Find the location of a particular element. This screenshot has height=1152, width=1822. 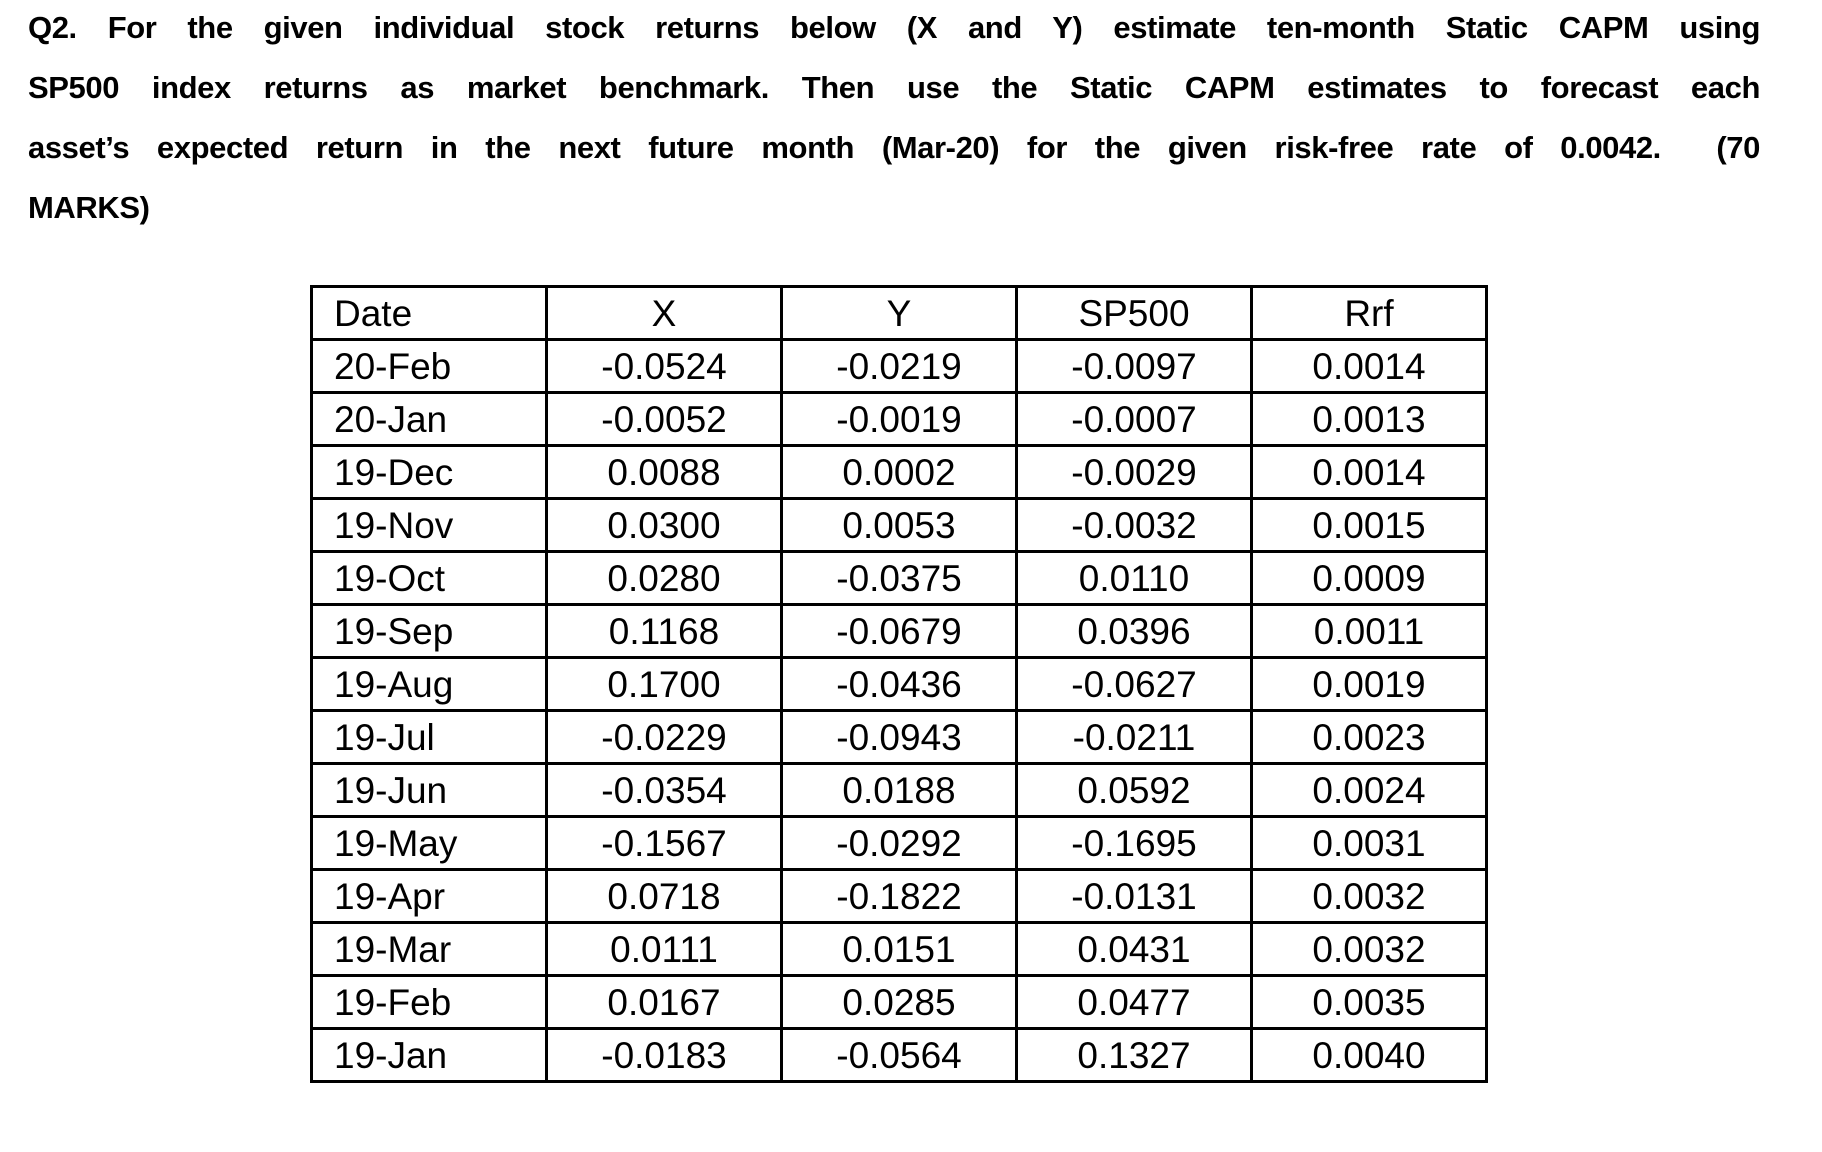

column-header-y: Y is located at coordinates (899, 313).